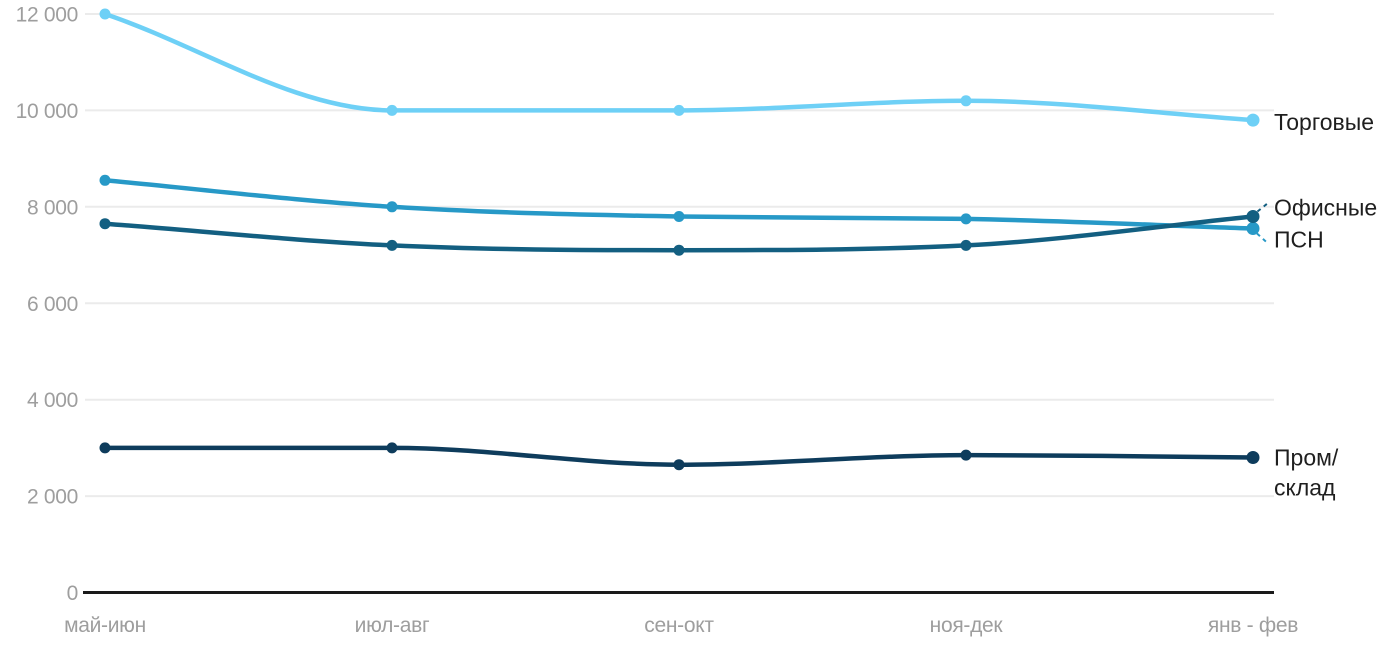 The height and width of the screenshot is (650, 1400). Describe the element at coordinates (52, 400) in the screenshot. I see `y-tick-label-4000: 4 000` at that location.